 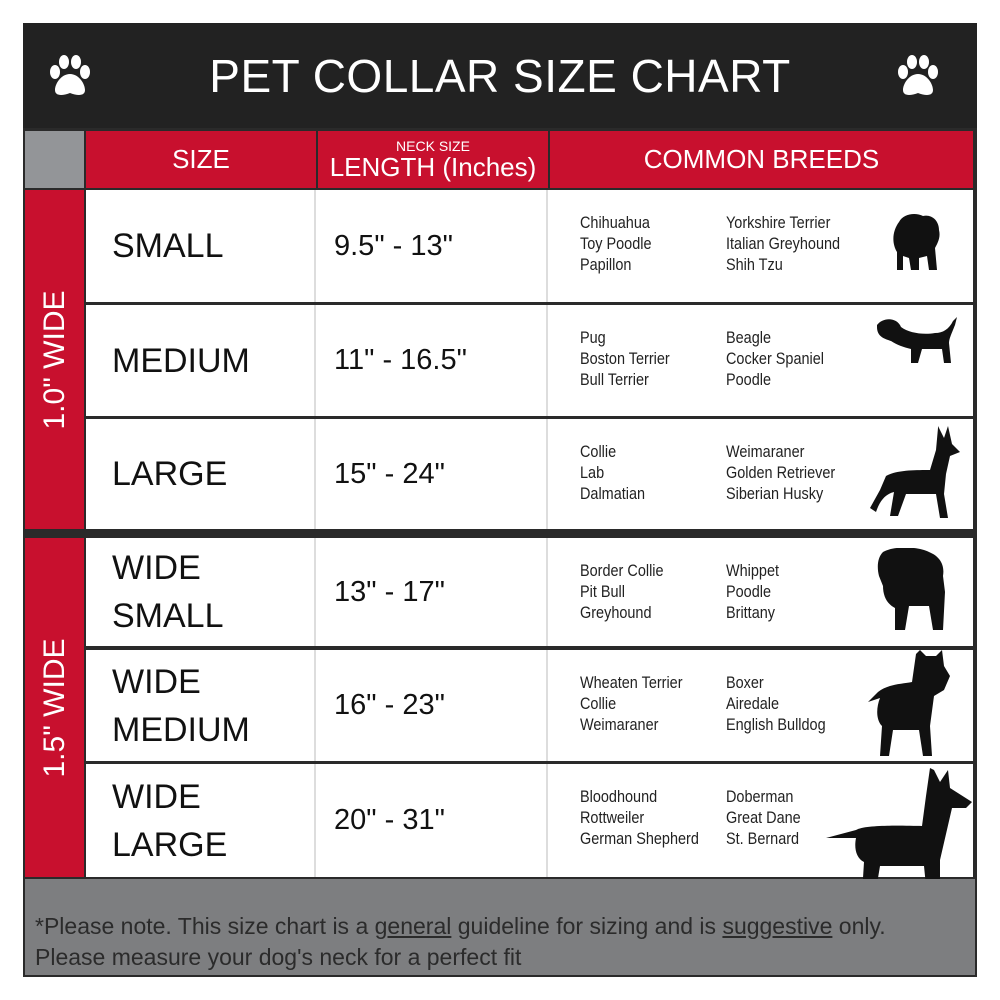 I want to click on breed-name: Boston Terrier, so click(x=625, y=358).